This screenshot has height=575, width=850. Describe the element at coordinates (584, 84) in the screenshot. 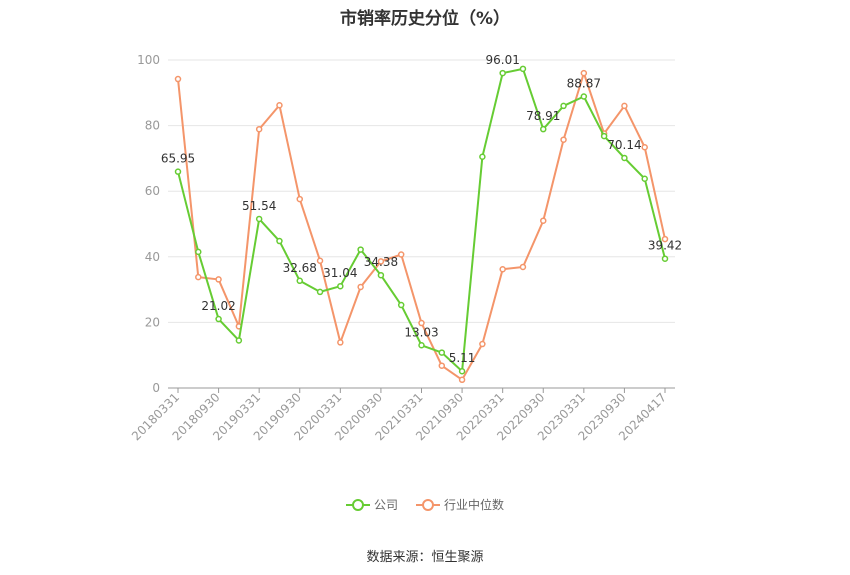

I see `company-data-label: 88.87` at that location.